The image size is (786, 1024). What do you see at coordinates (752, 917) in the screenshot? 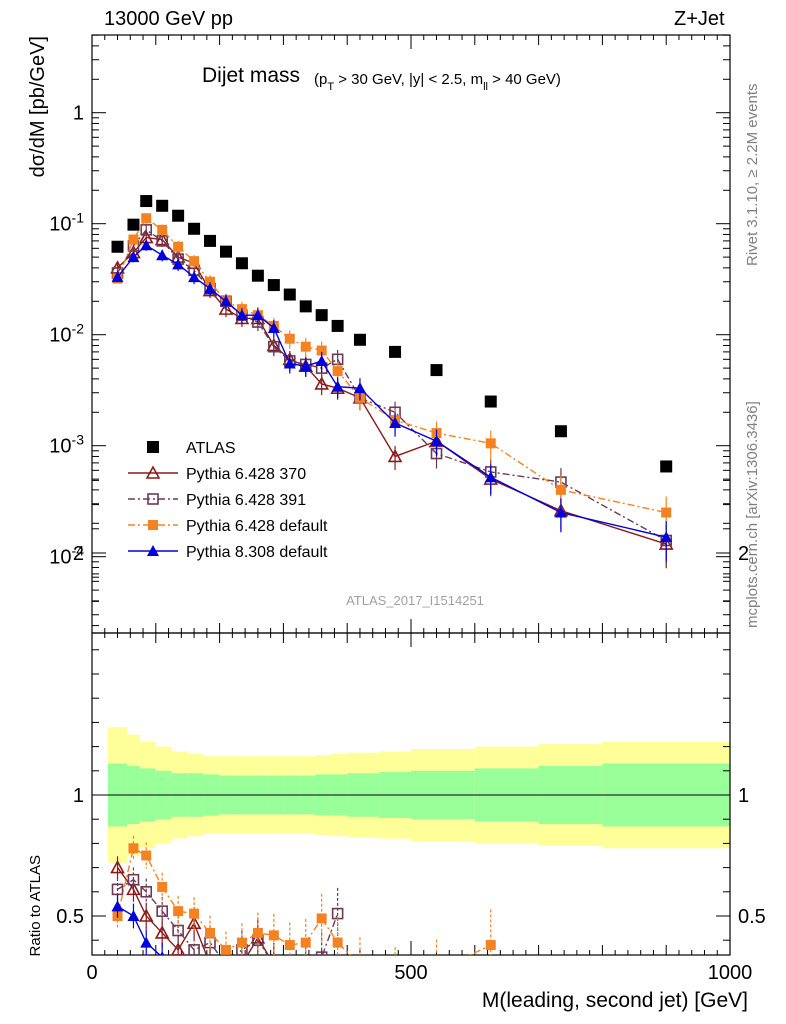
I see `ratio-y-tick-label-right: 0.5` at bounding box center [752, 917].